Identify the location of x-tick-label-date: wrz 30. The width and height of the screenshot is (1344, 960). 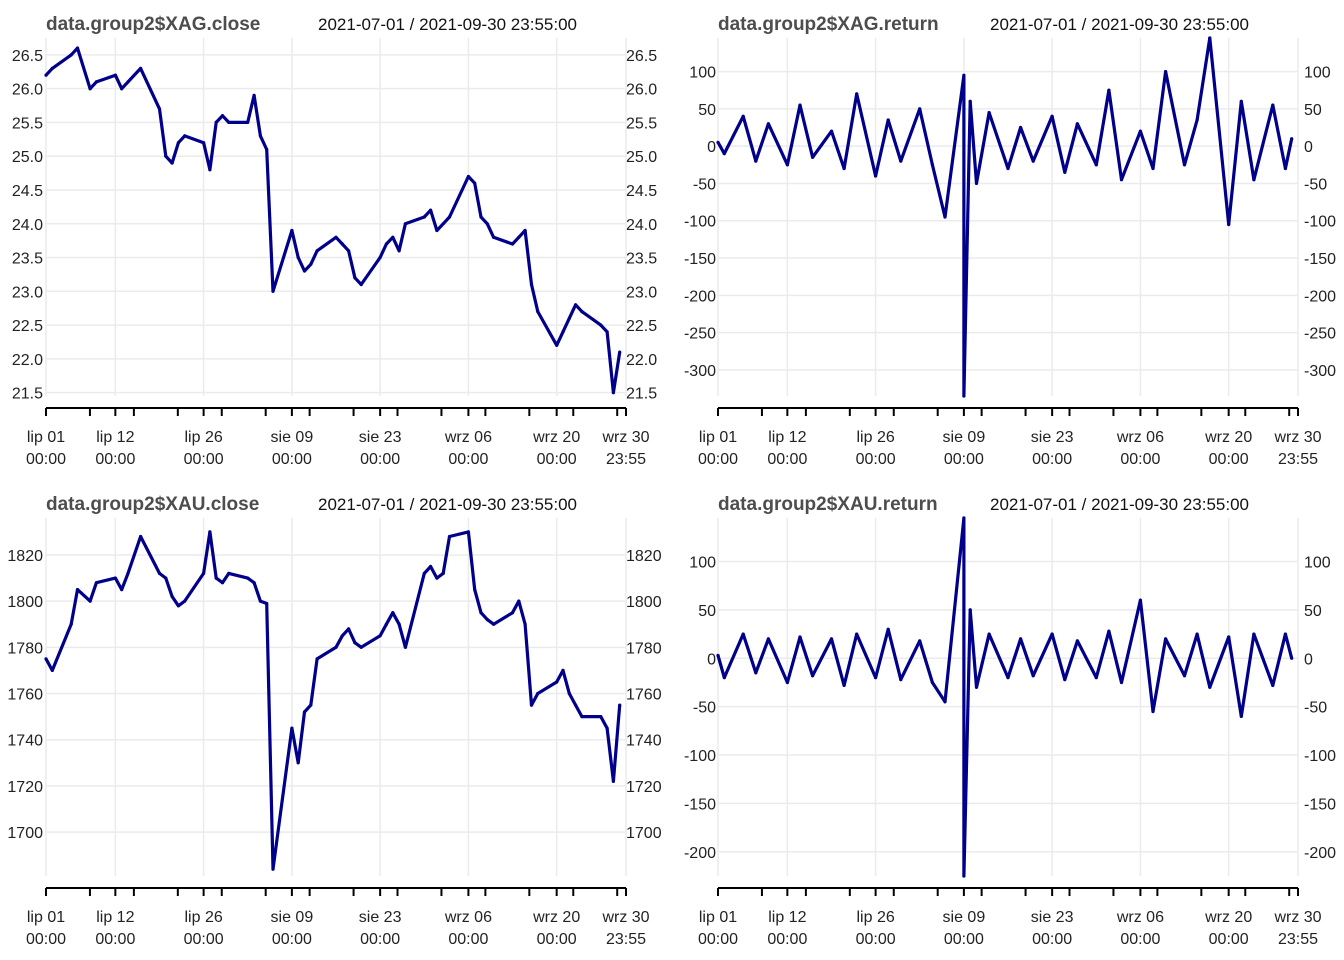
(625, 917).